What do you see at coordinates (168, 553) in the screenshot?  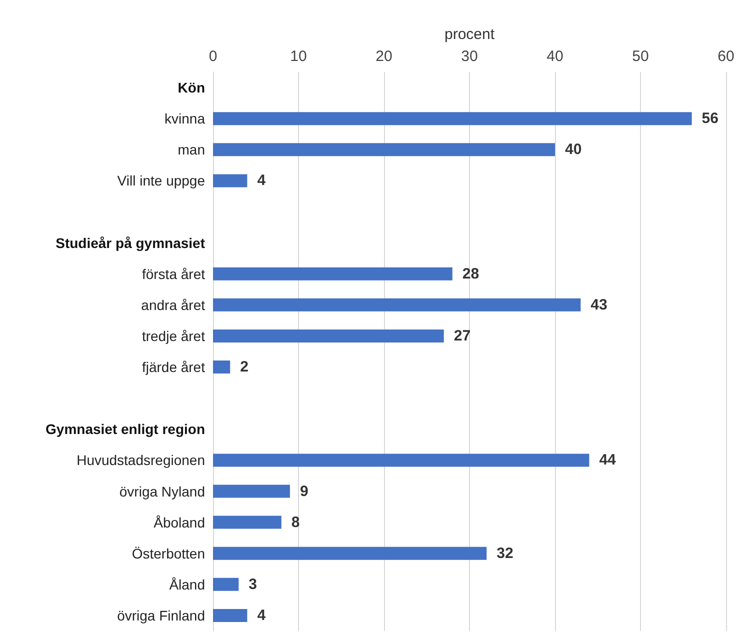 I see `y-tick-label: Österbotten` at bounding box center [168, 553].